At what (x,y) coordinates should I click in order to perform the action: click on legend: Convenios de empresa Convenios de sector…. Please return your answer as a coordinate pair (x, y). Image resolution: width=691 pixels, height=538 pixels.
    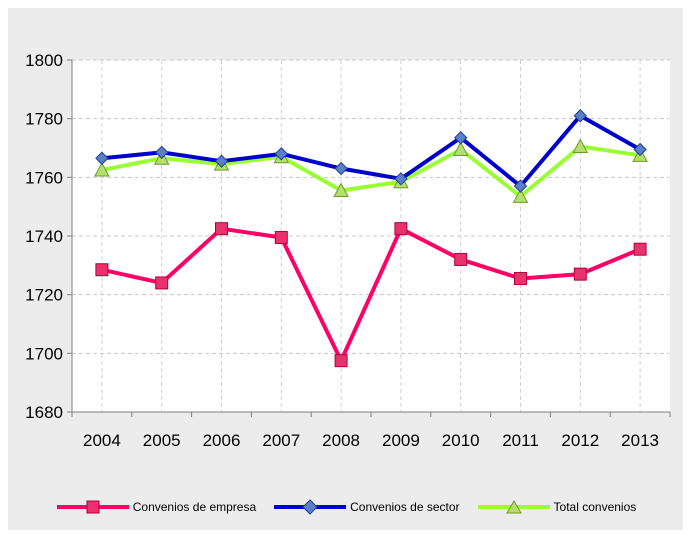
    Looking at the image, I should click on (345, 507).